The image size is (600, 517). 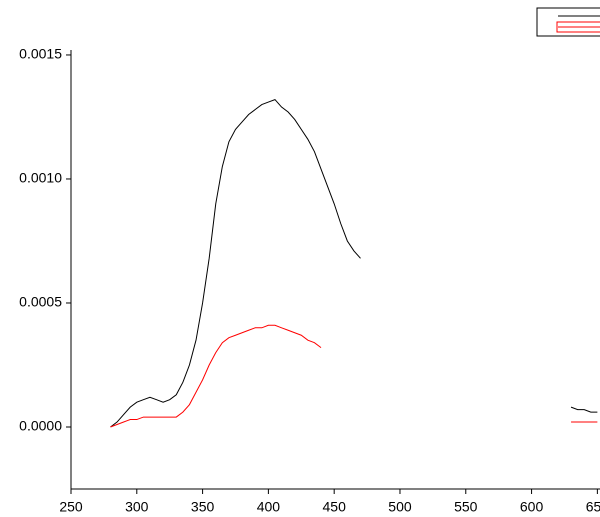 What do you see at coordinates (203, 507) in the screenshot?
I see `x-tick-label: 350` at bounding box center [203, 507].